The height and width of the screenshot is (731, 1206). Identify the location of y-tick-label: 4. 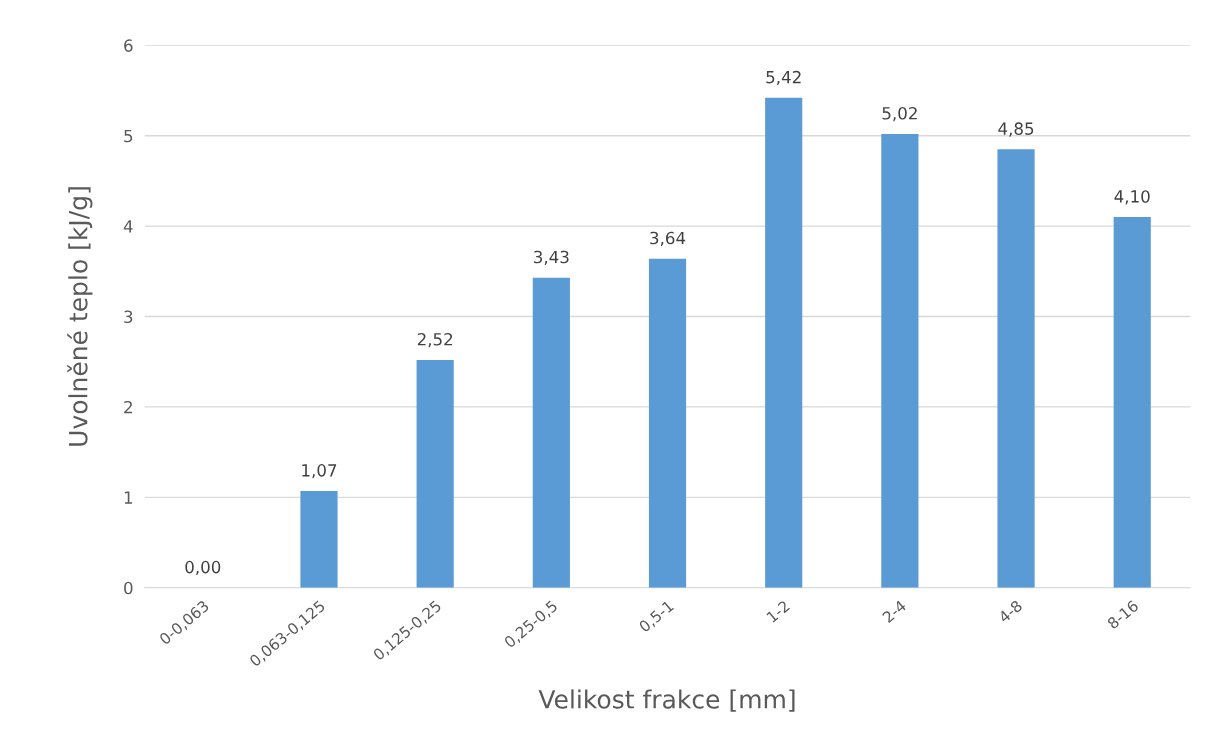
(128, 226).